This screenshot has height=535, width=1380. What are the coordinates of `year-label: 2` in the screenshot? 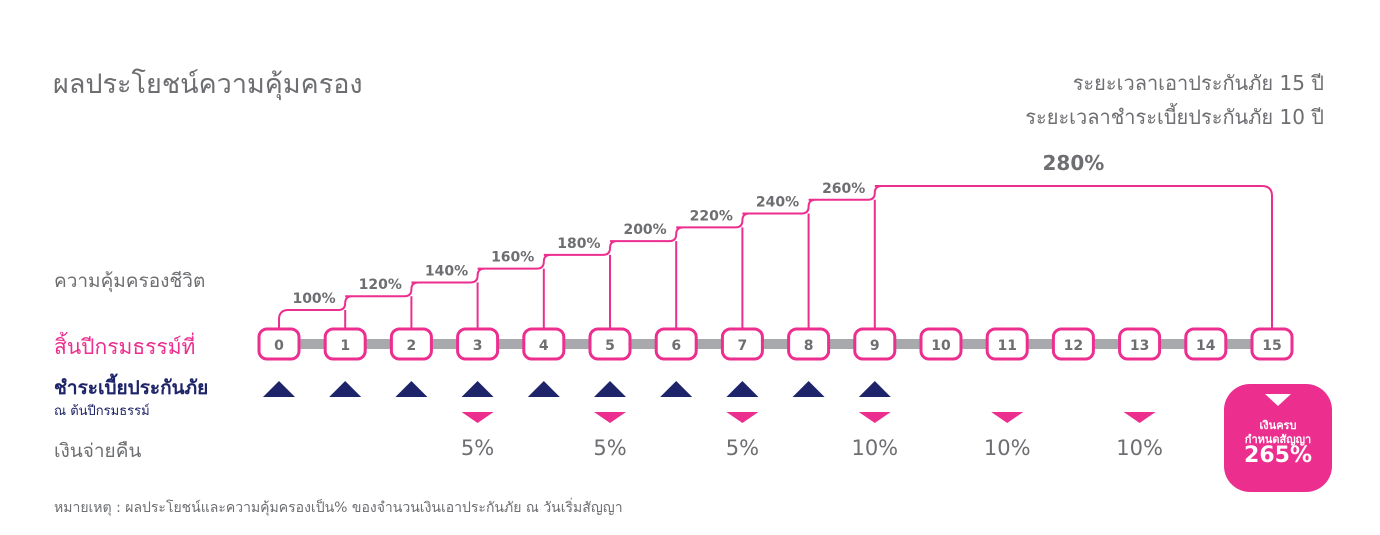 It's located at (412, 346).